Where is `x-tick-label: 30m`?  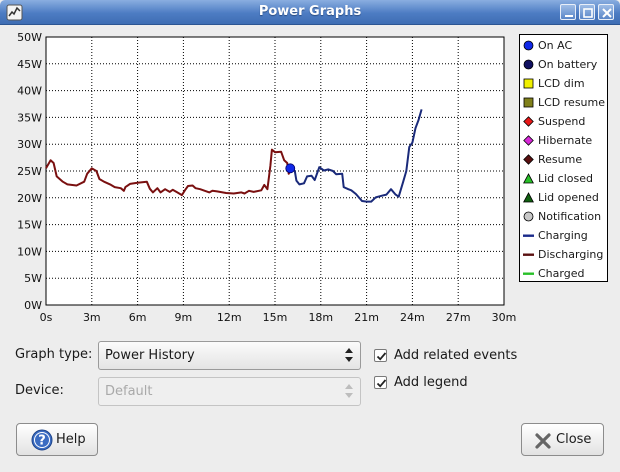 x-tick-label: 30m is located at coordinates (504, 317).